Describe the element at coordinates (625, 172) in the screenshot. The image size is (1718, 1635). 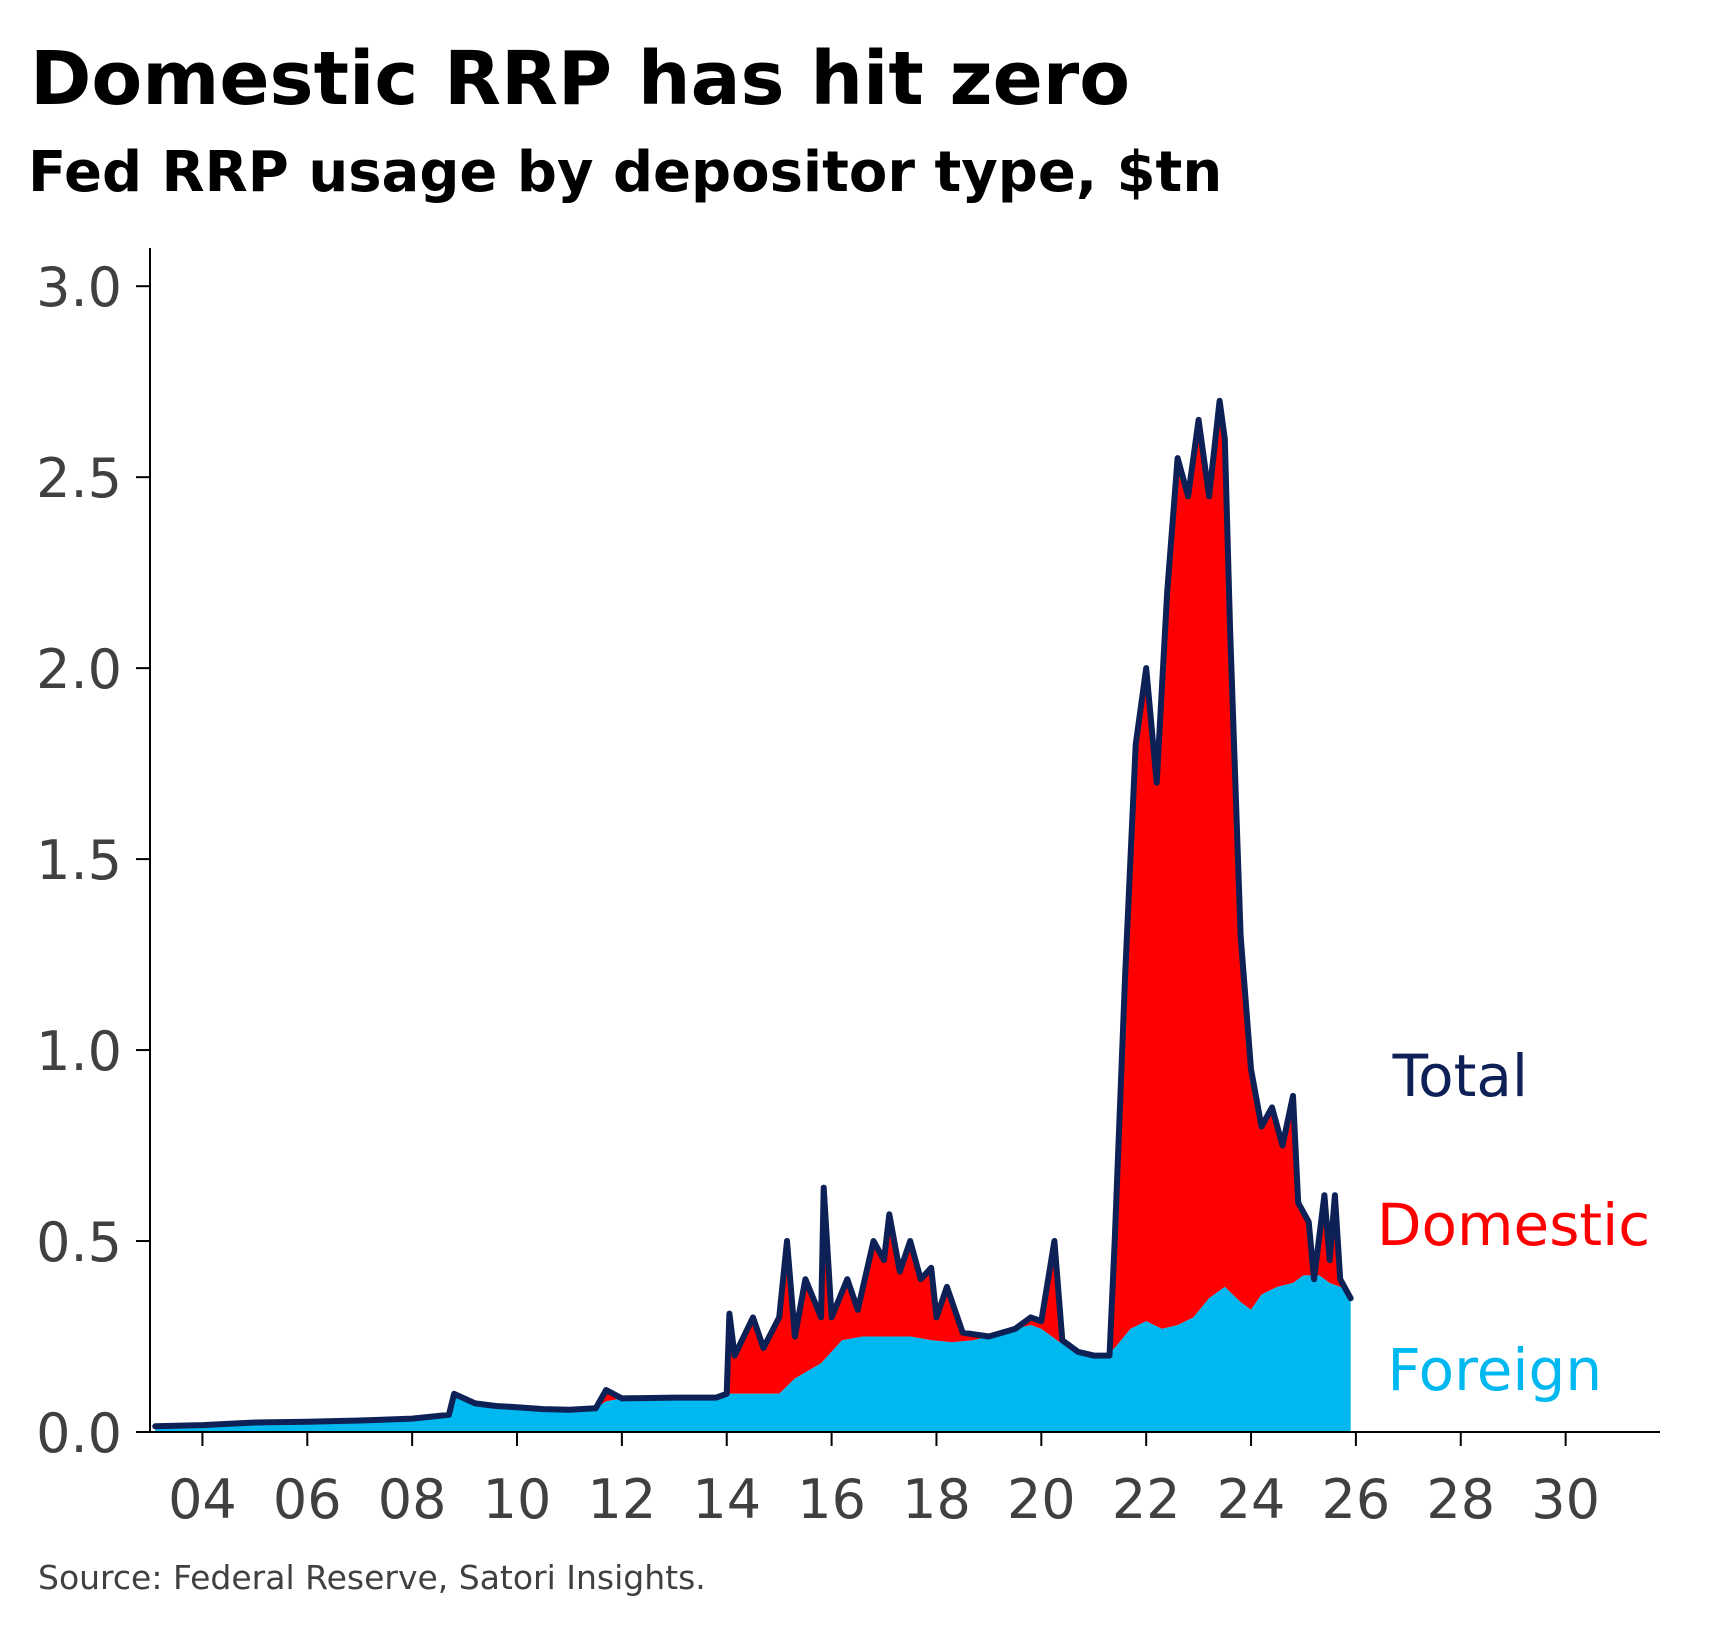
I see `chart-subtitle: Fed RRP usage by depositor type, $tn` at that location.